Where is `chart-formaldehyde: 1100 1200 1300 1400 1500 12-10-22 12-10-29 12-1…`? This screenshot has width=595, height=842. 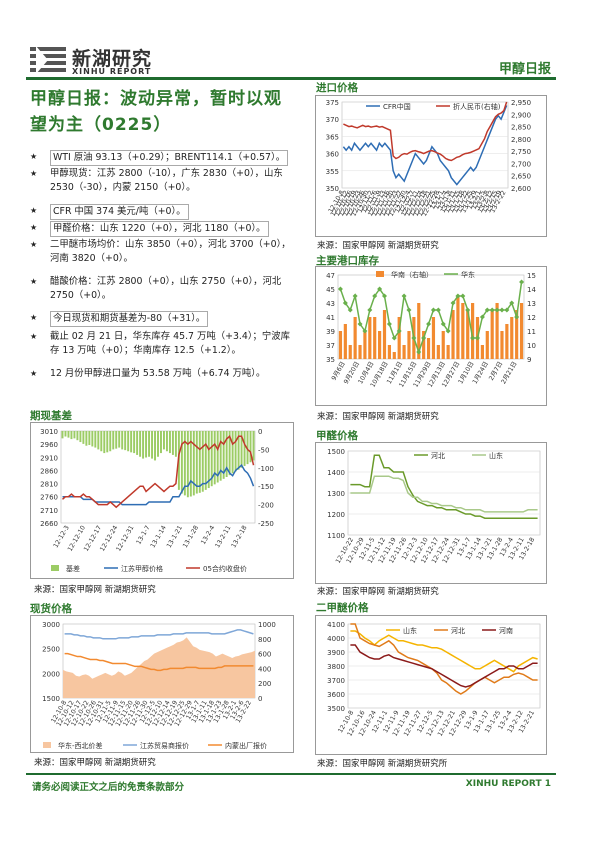 chart-formaldehyde: 1100 1200 1300 1400 1500 12-10-22 12-10-29 12-1… is located at coordinates (431, 513).